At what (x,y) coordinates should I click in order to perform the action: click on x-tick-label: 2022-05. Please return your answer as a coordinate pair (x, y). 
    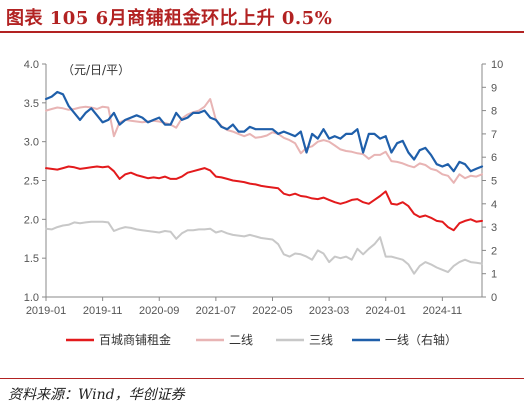
    Looking at the image, I should click on (272, 311).